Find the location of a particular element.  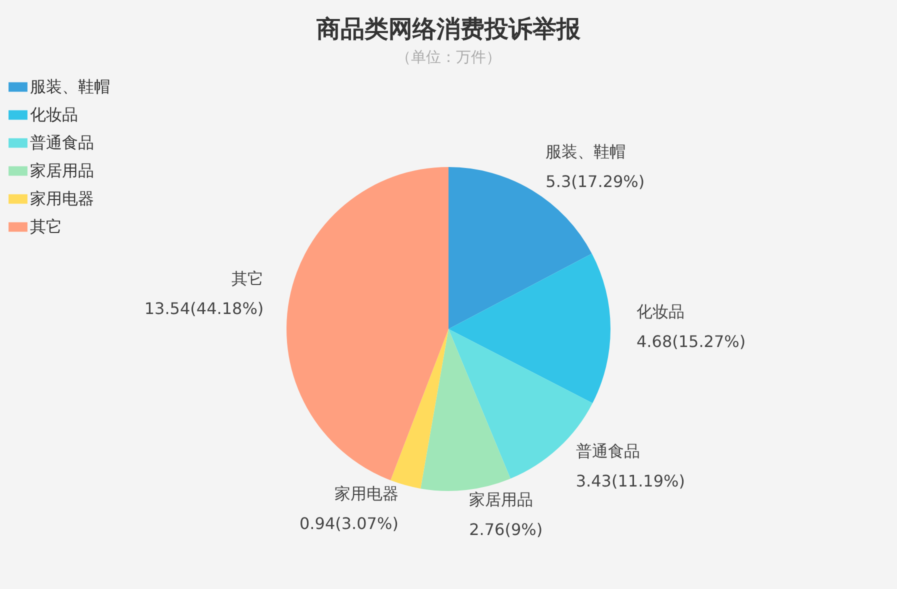

legend-label: 服装、鞋帽 is located at coordinates (70, 86).